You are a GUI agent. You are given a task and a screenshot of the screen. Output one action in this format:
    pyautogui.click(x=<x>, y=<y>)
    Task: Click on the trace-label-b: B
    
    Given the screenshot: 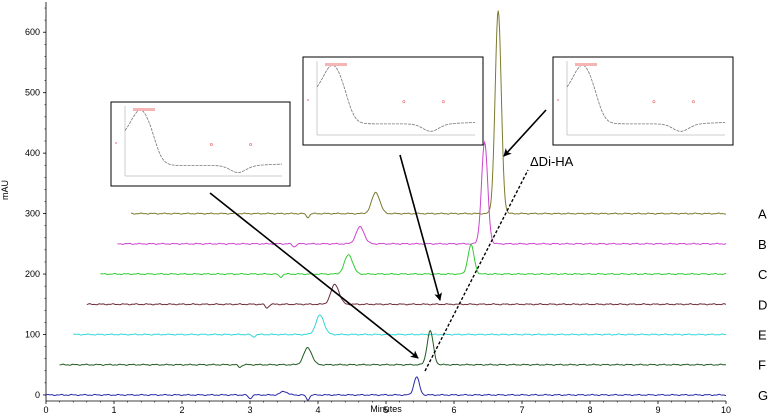 What is the action you would take?
    pyautogui.click(x=762, y=244)
    